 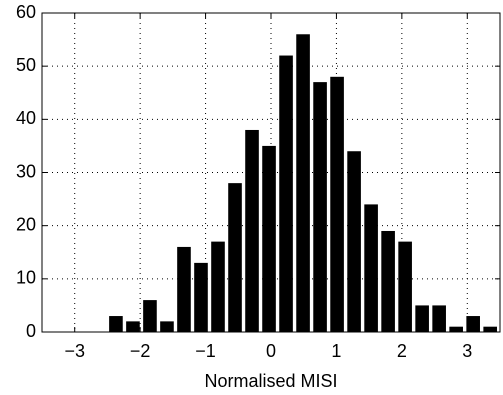 I want to click on x-tick-label: −2, so click(x=140, y=351).